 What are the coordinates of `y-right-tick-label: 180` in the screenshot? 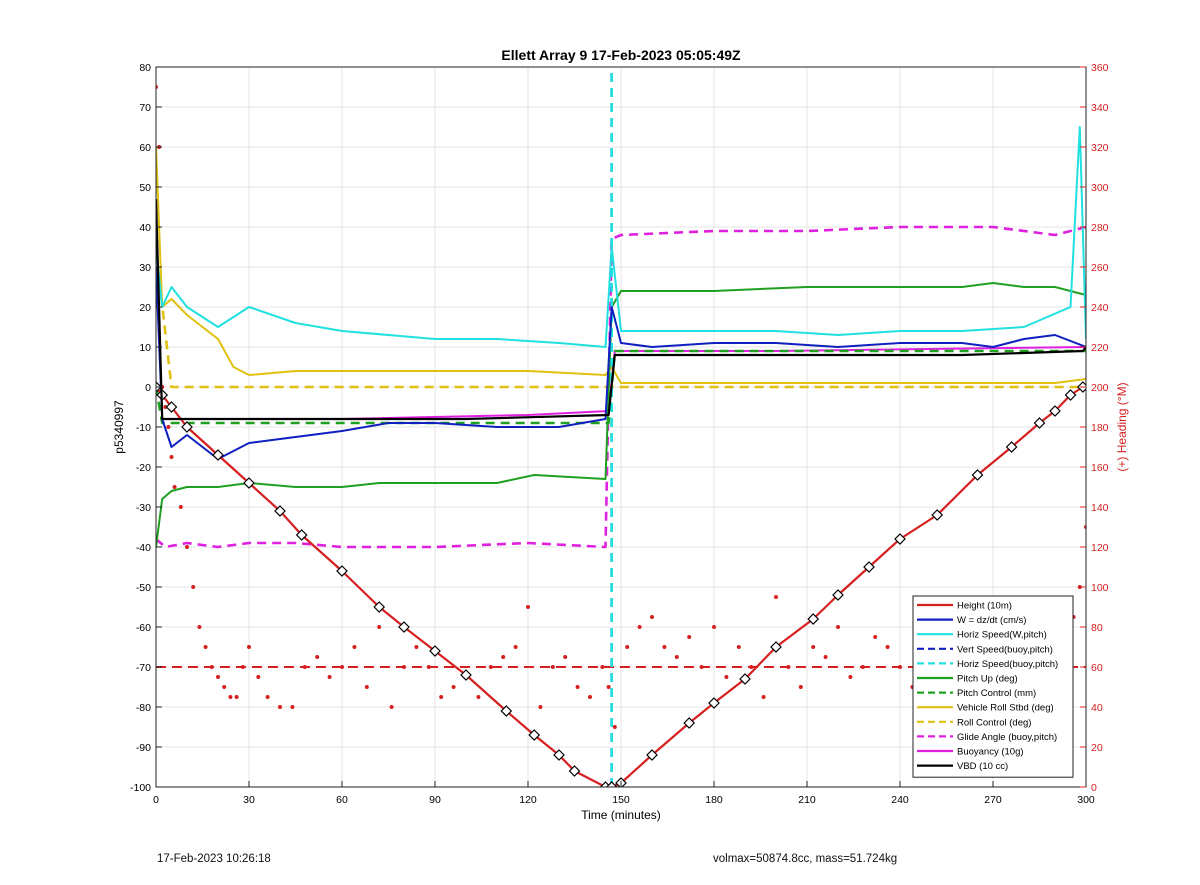 It's located at (1100, 428).